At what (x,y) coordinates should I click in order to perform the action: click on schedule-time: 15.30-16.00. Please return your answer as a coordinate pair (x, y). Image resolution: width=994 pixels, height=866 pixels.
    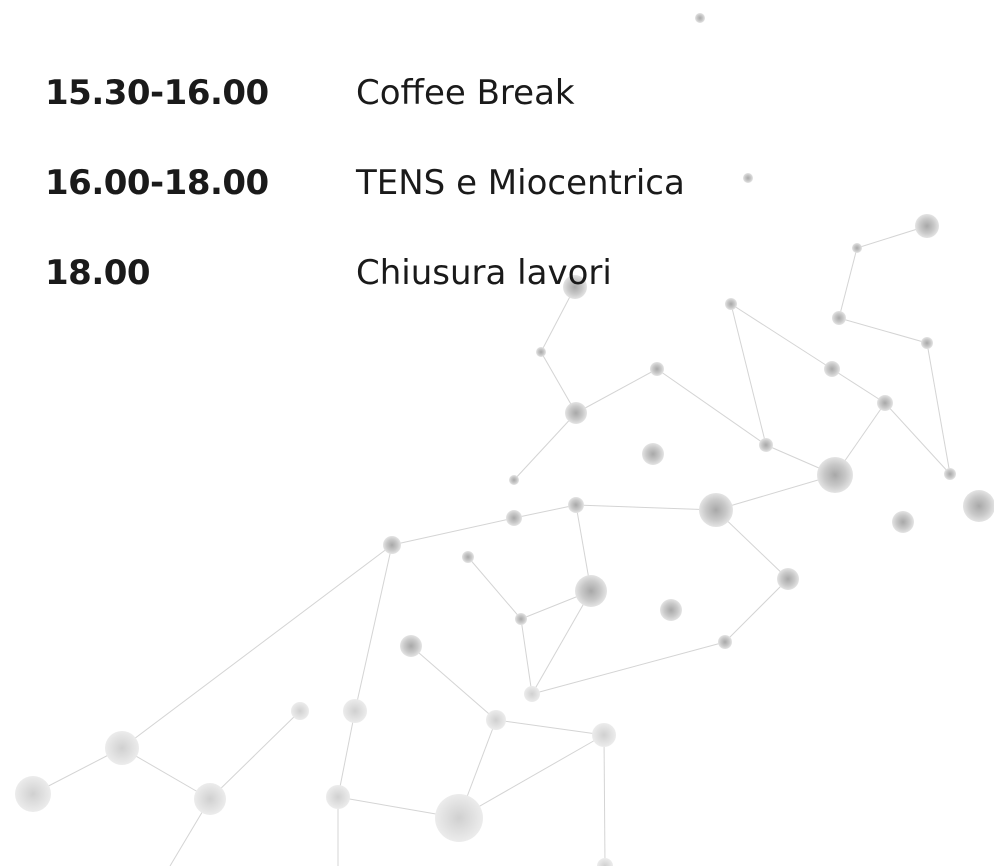
    Looking at the image, I should click on (157, 93).